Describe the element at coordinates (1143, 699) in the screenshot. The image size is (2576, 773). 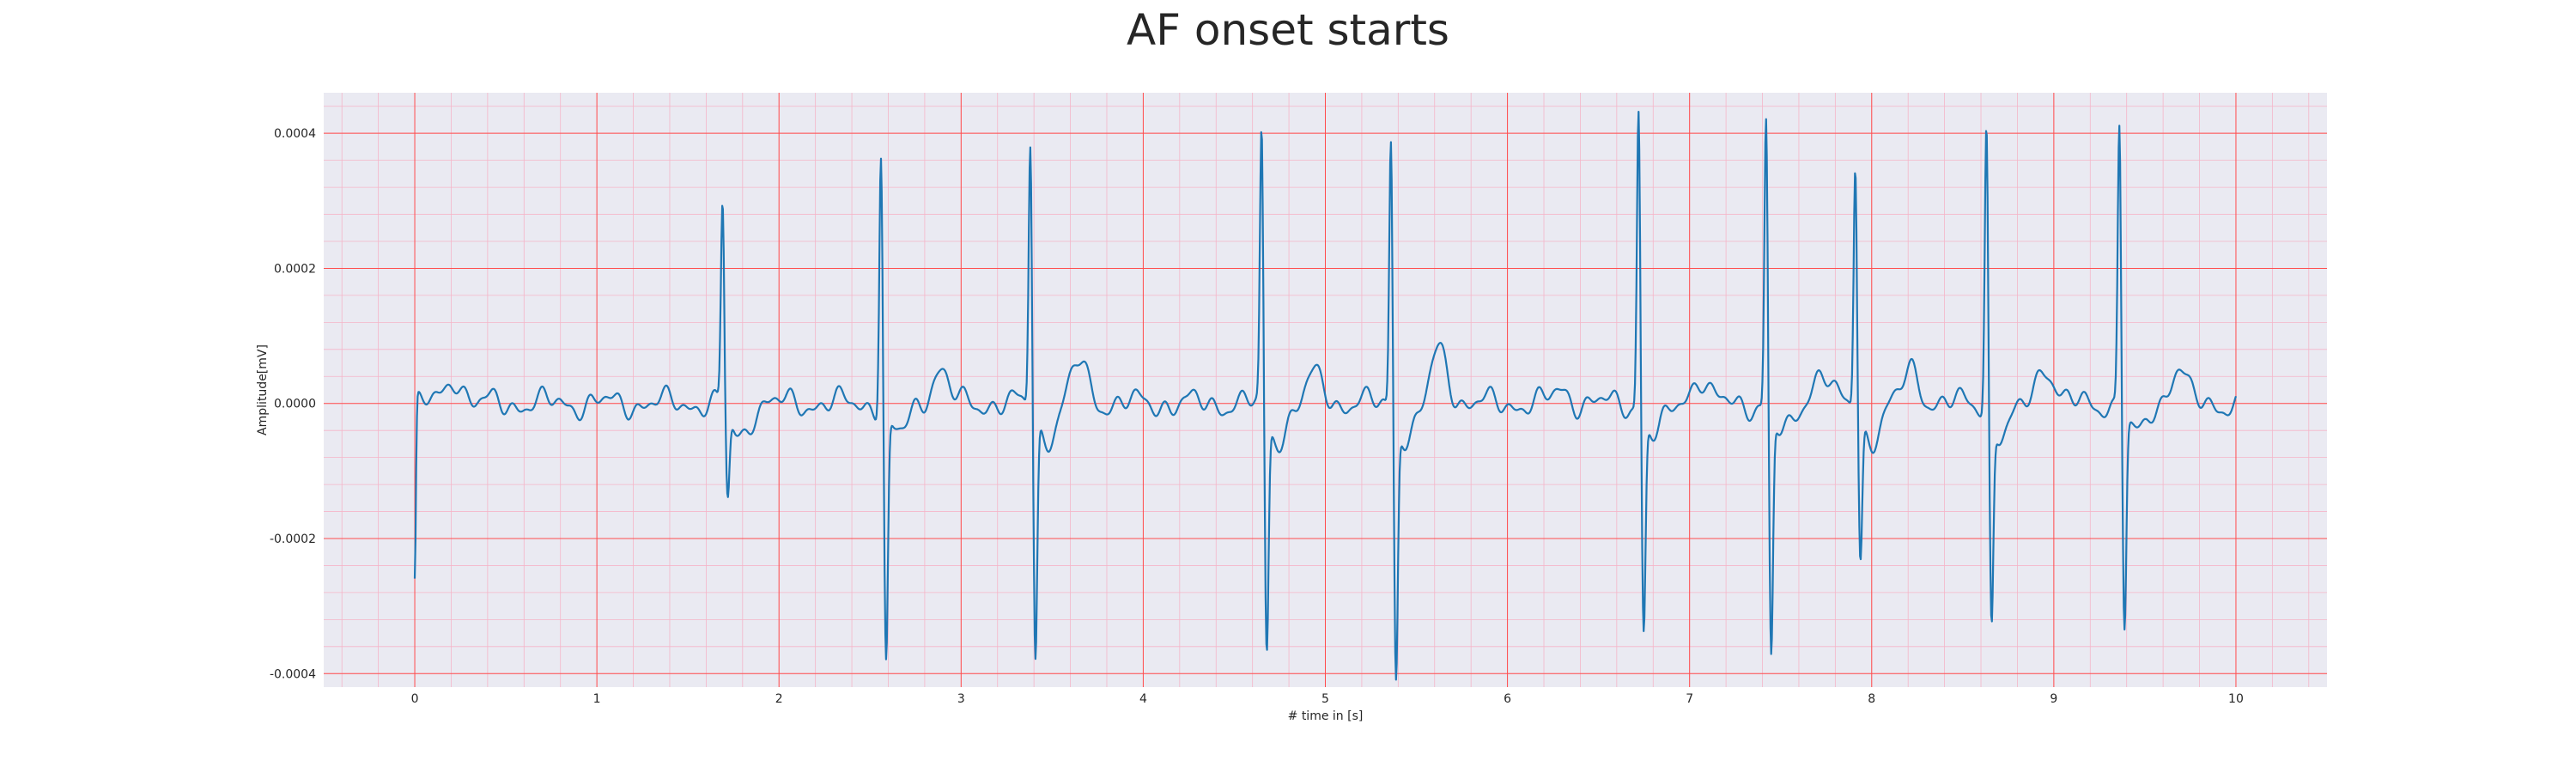
I see `x-tick-label: 4` at that location.